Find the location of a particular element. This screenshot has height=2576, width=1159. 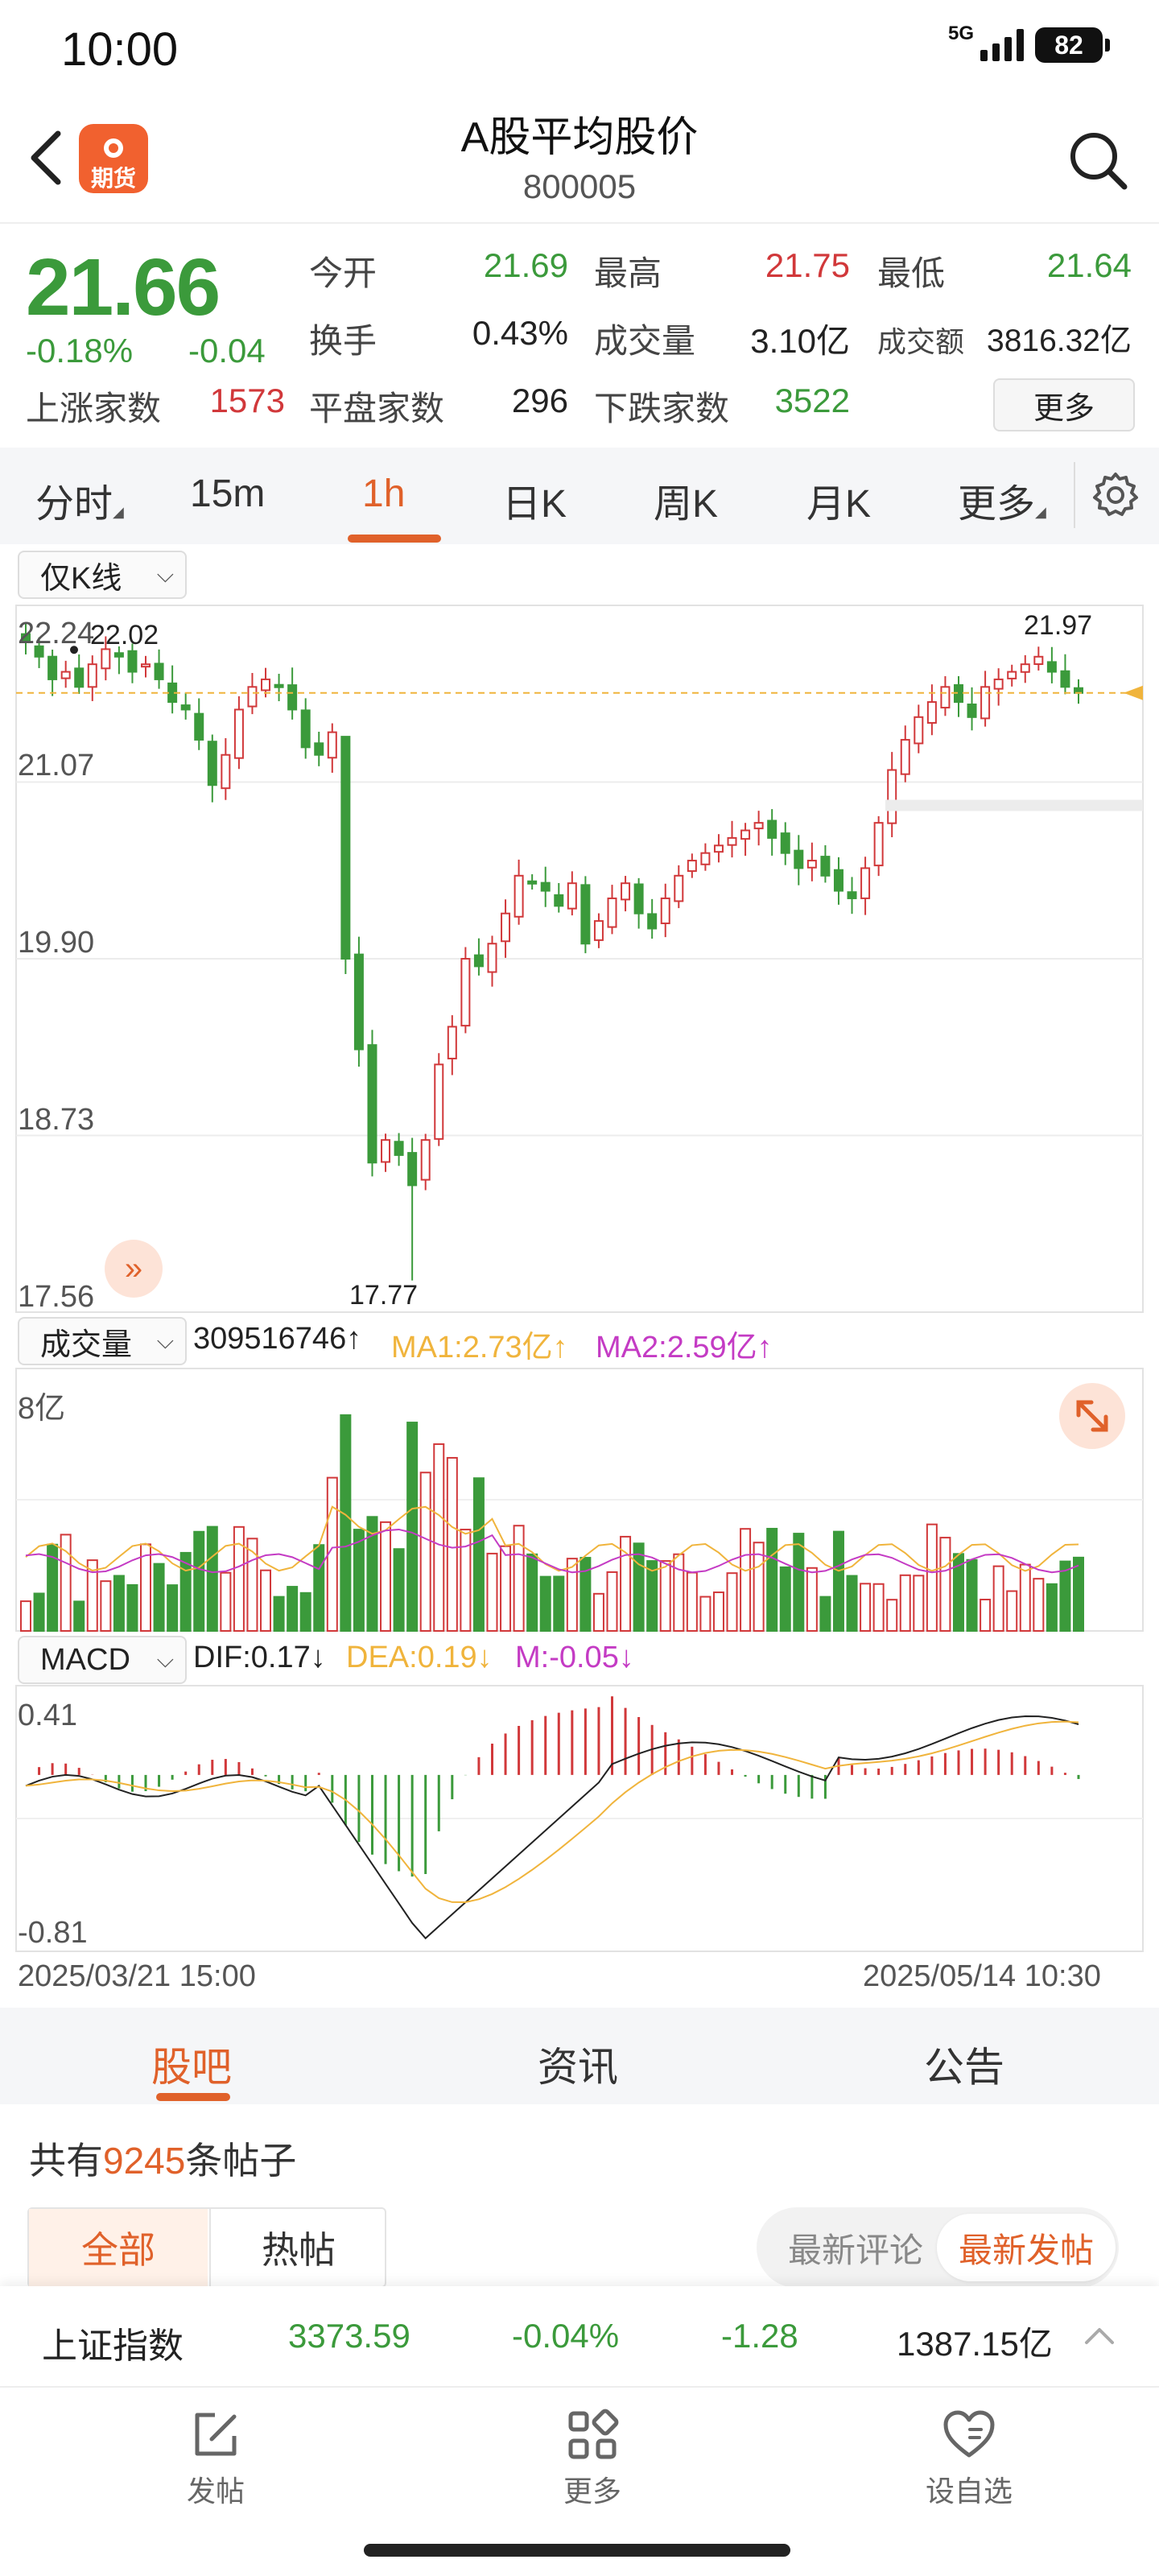

tab-label: 分时 is located at coordinates (74, 504).